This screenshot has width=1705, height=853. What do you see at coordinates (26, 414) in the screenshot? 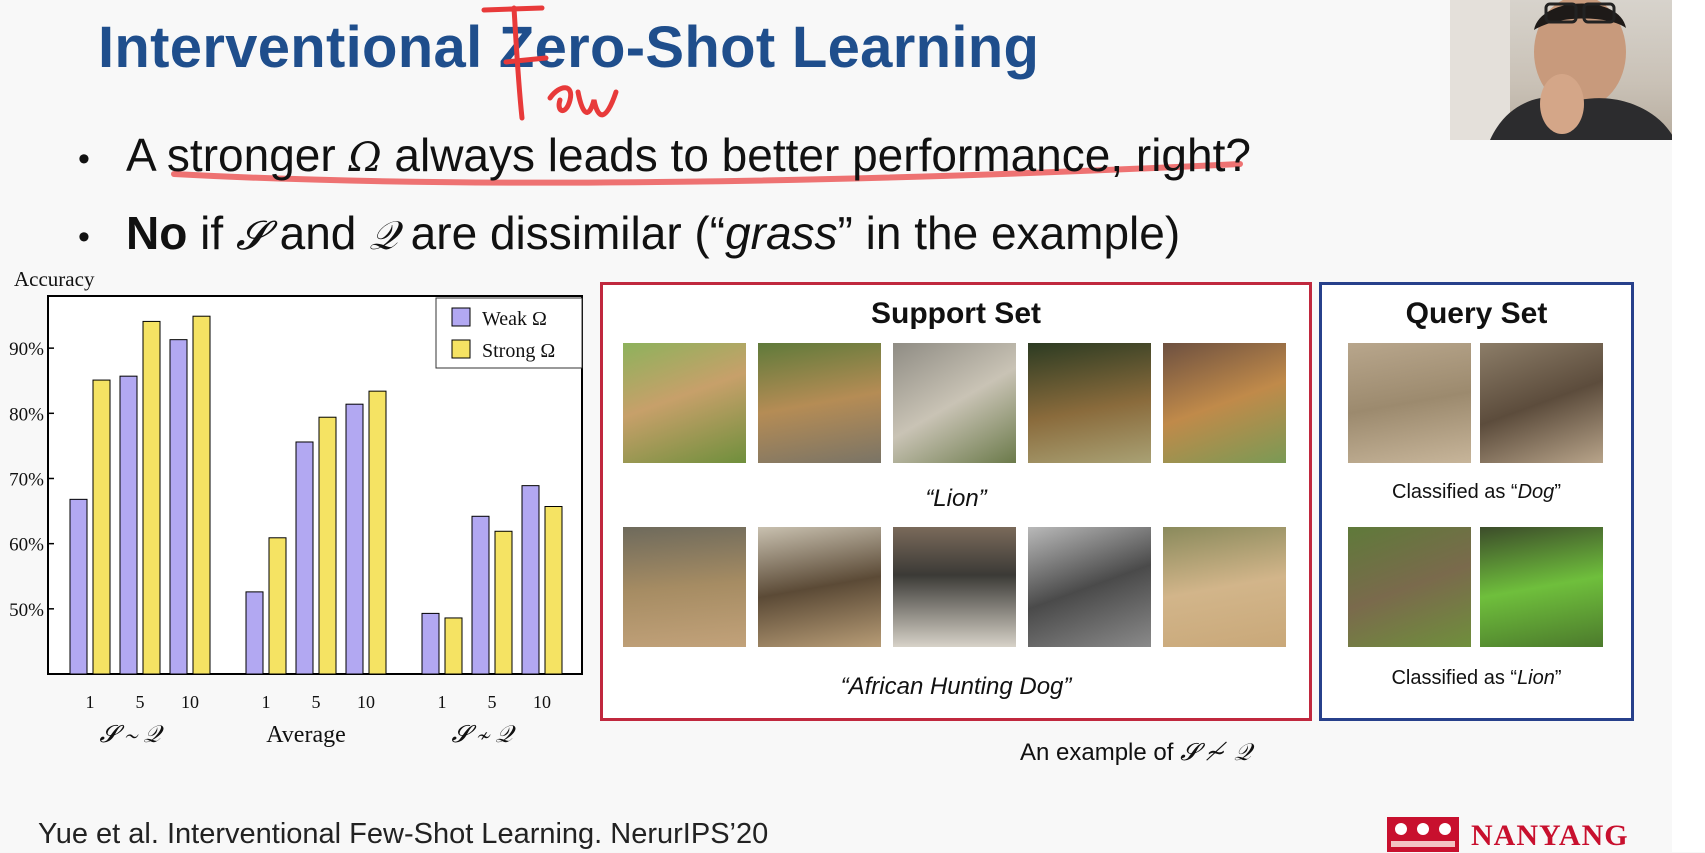
I see `y-tick-label: 80%` at bounding box center [26, 414].